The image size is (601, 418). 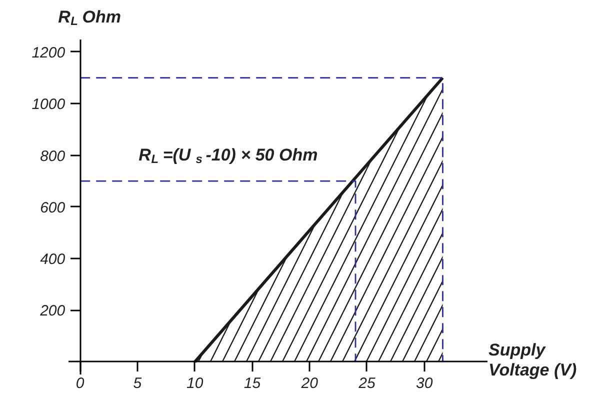 I want to click on y-tick-label: 1000, so click(x=49, y=105).